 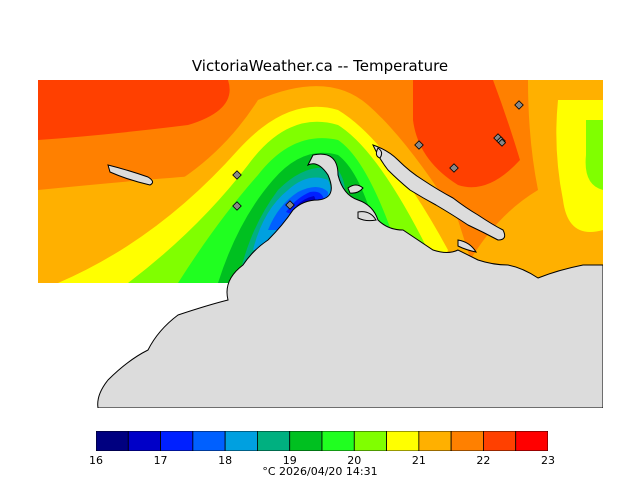 What do you see at coordinates (548, 460) in the screenshot?
I see `legend-tick-label: 23` at bounding box center [548, 460].